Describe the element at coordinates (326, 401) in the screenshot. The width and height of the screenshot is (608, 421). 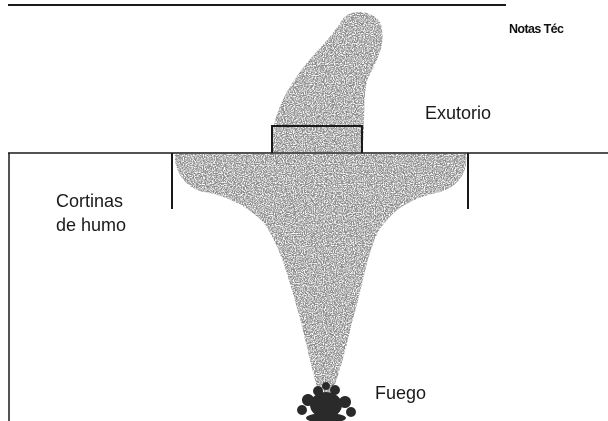
I see `fire-icon` at that location.